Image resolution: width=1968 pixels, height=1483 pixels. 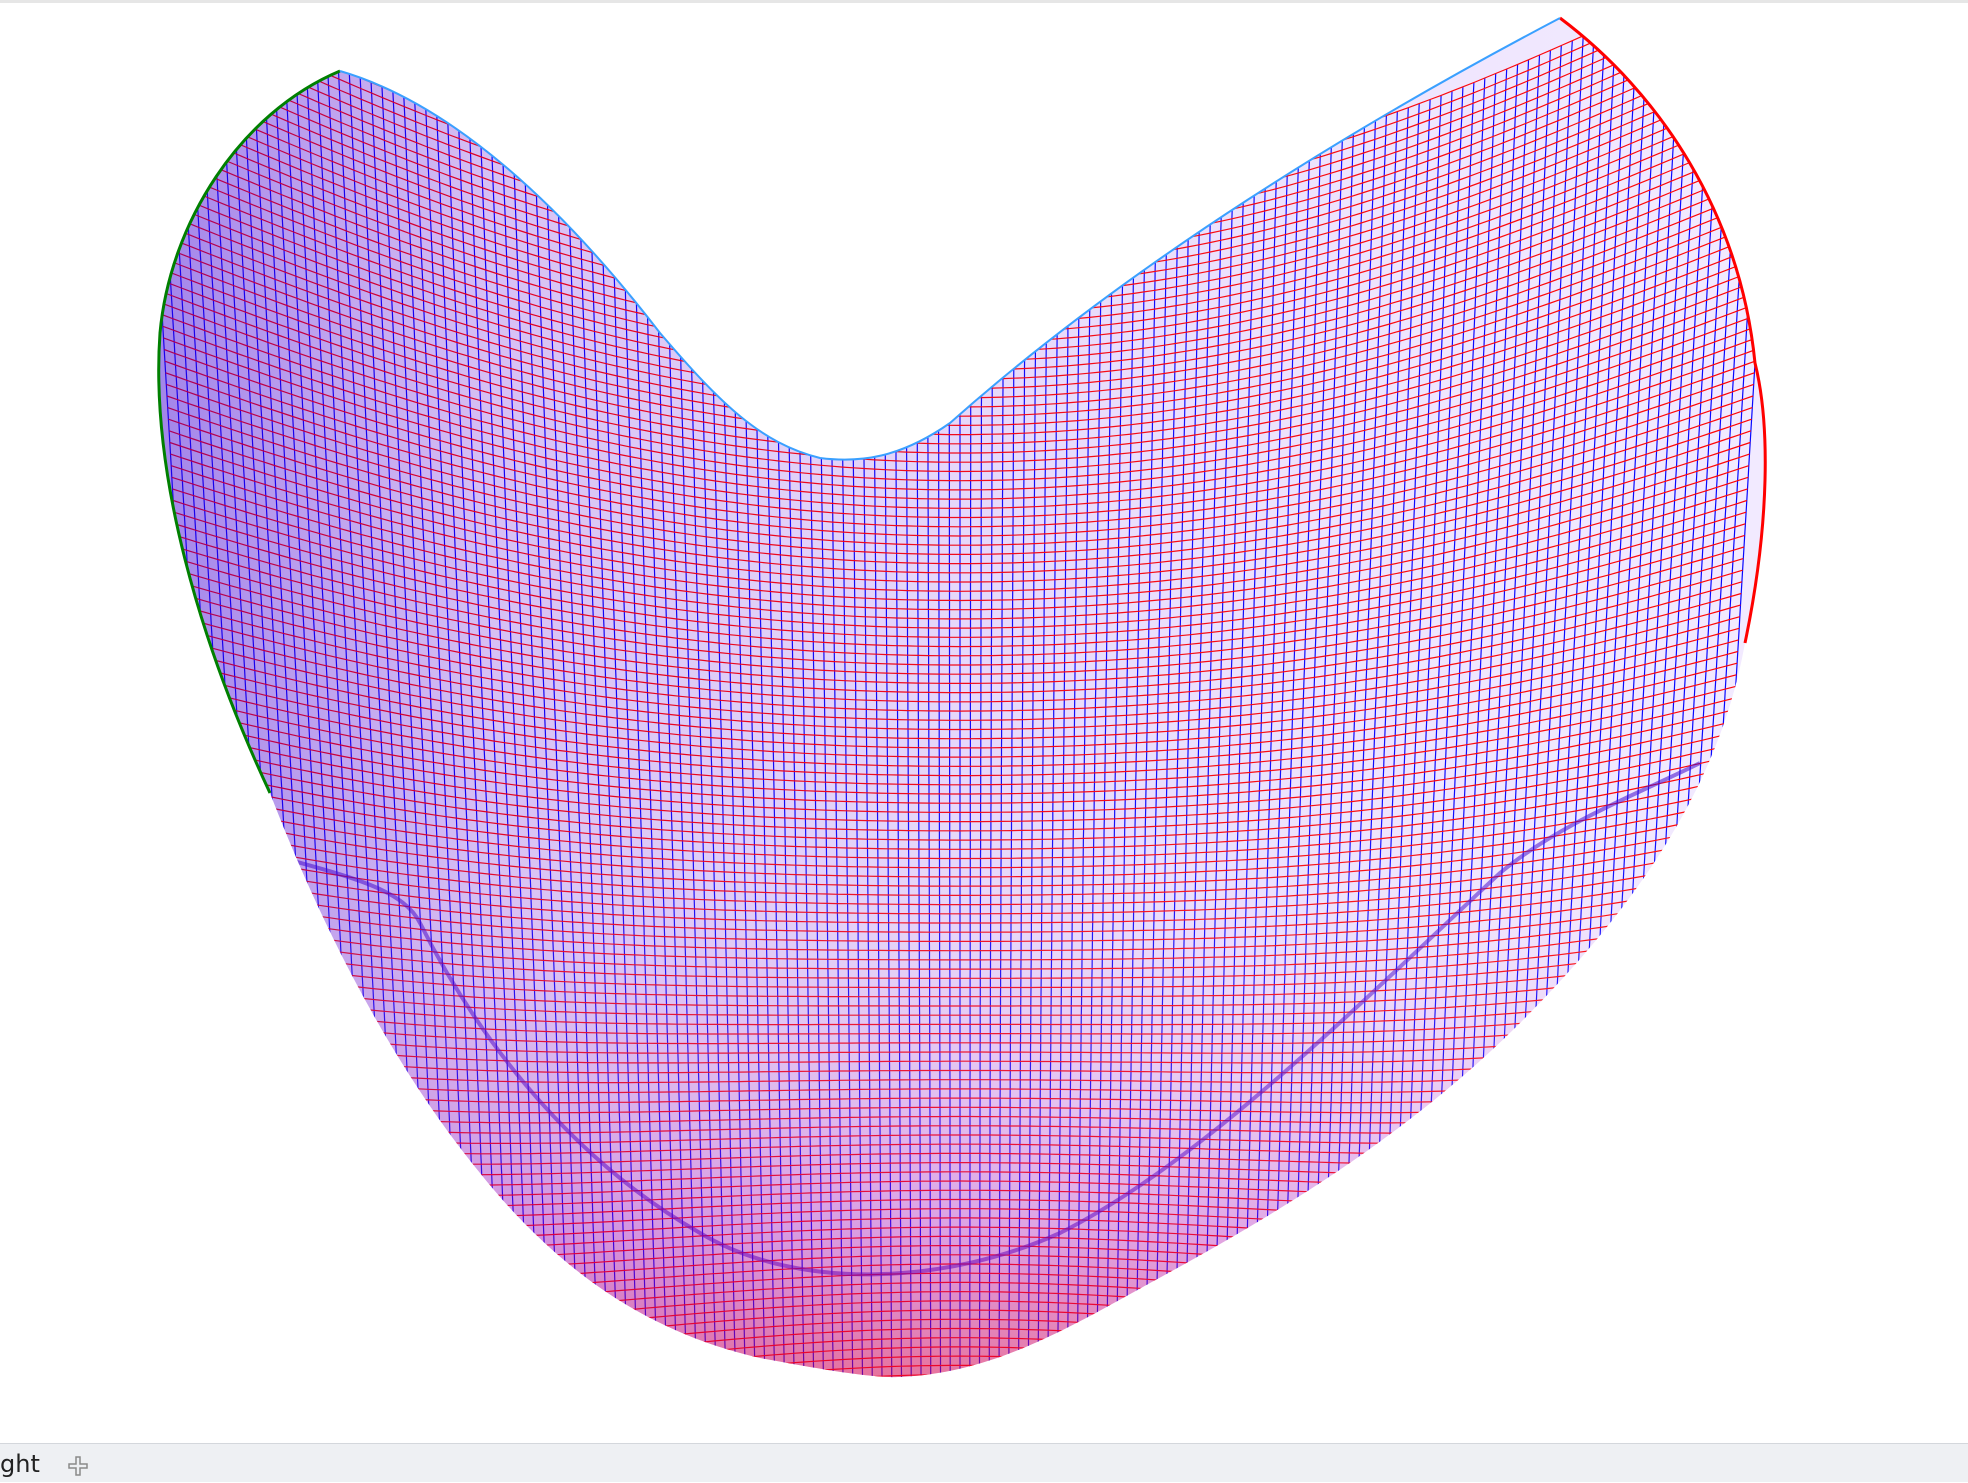 I want to click on sheet-tab-bar: ght, so click(x=984, y=1462).